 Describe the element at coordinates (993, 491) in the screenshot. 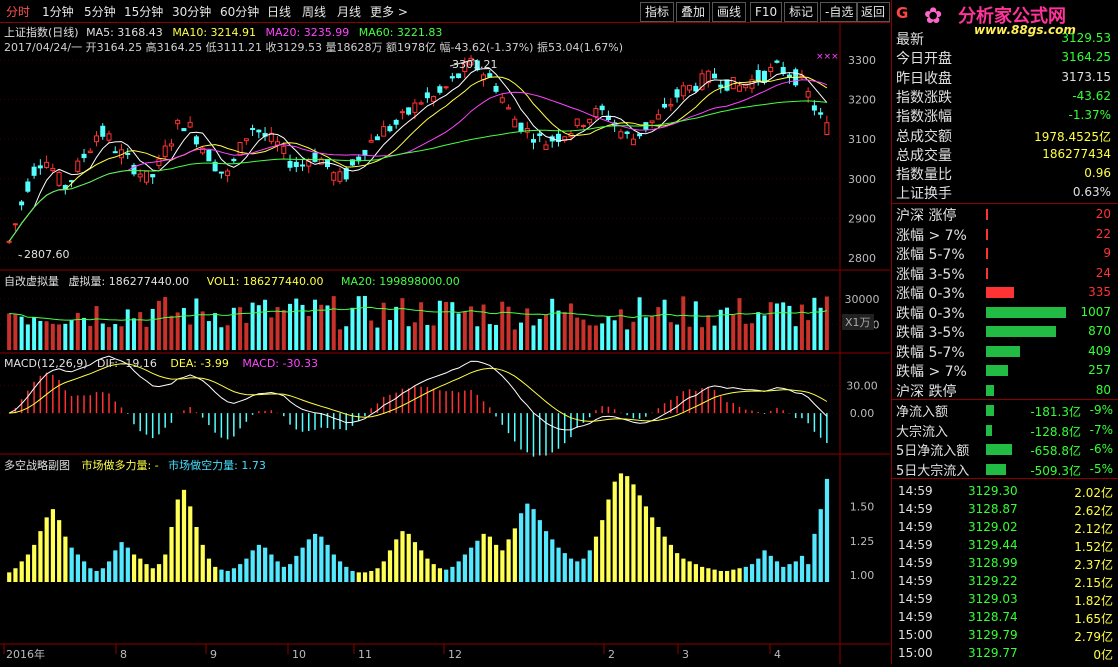

I see `tick-price: 3129.30` at that location.